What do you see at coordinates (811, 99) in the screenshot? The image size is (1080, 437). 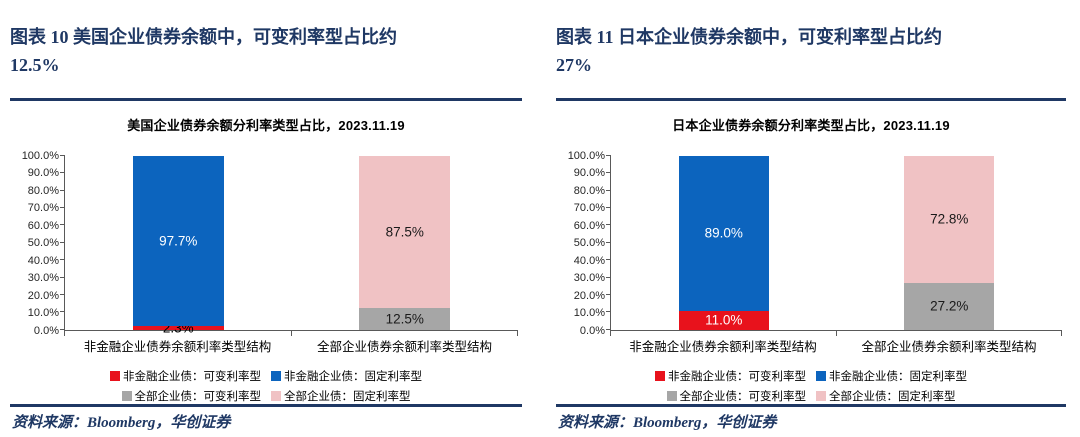 I see `caption-divider` at bounding box center [811, 99].